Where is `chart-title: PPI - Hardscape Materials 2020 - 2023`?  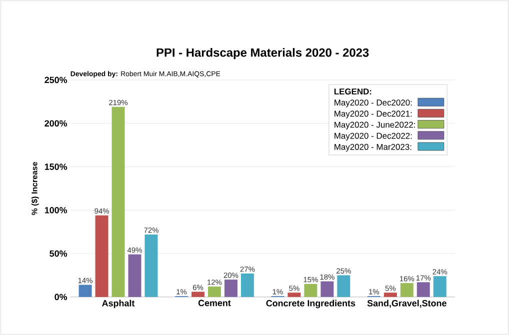 chart-title: PPI - Hardscape Materials 2020 - 2023 is located at coordinates (262, 54).